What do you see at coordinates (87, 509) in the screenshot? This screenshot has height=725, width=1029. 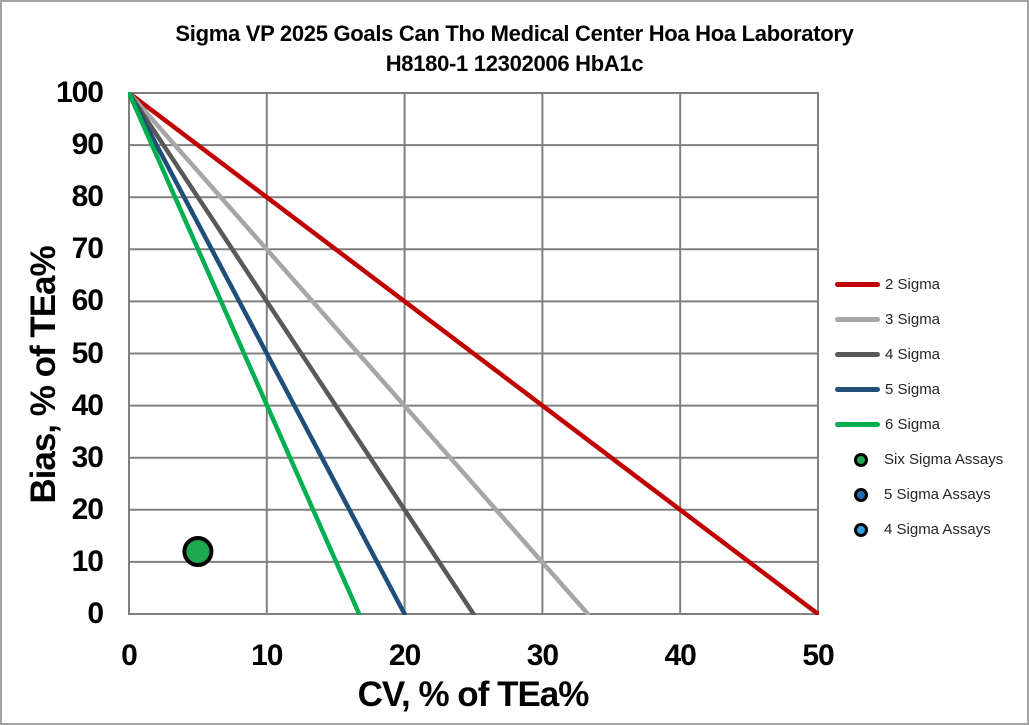 I see `y-tick-label-20: 20` at bounding box center [87, 509].